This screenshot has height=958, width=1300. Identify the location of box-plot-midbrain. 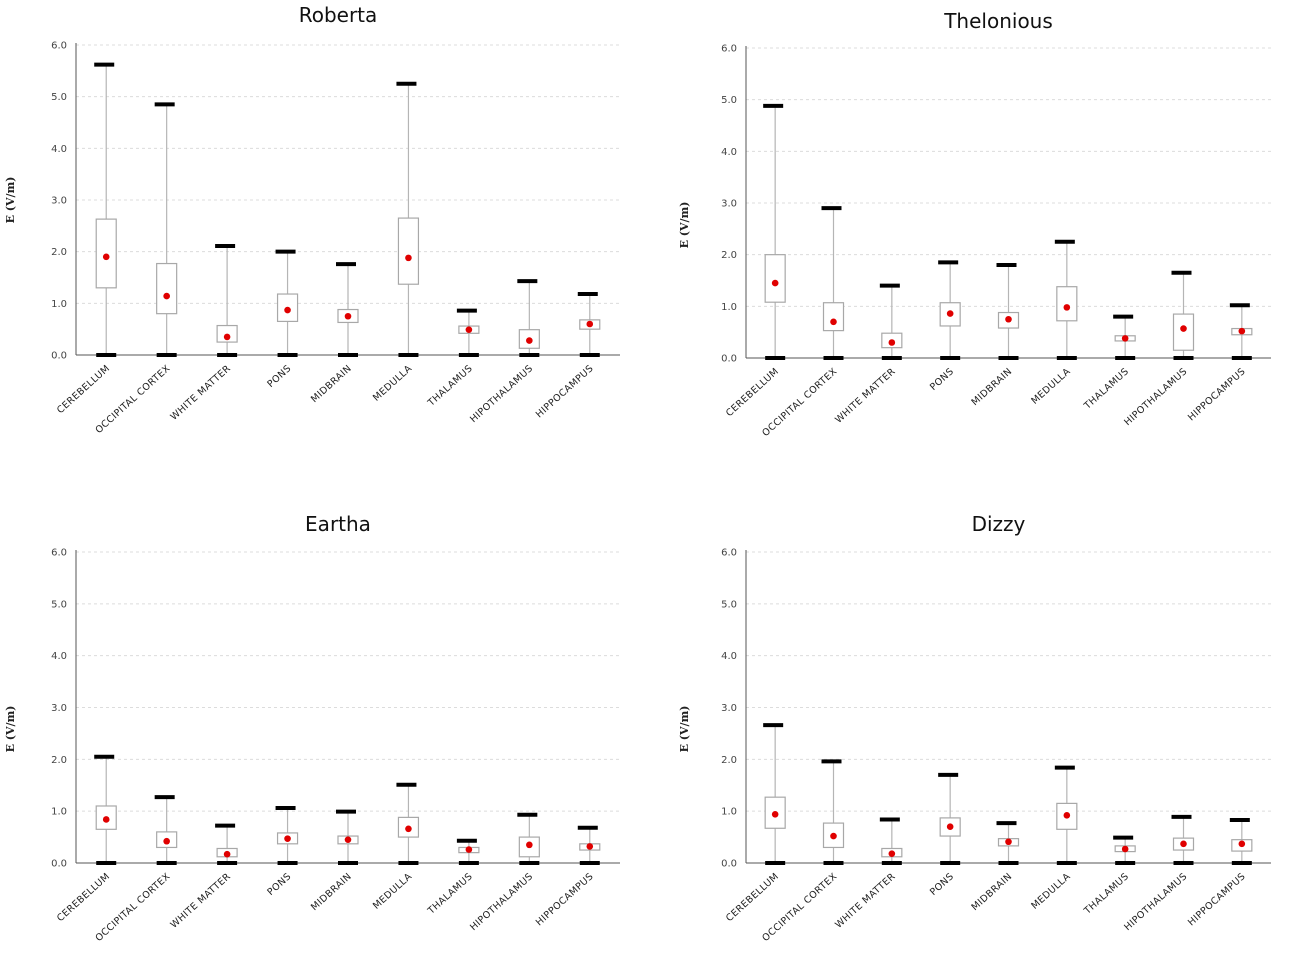
(1008, 311).